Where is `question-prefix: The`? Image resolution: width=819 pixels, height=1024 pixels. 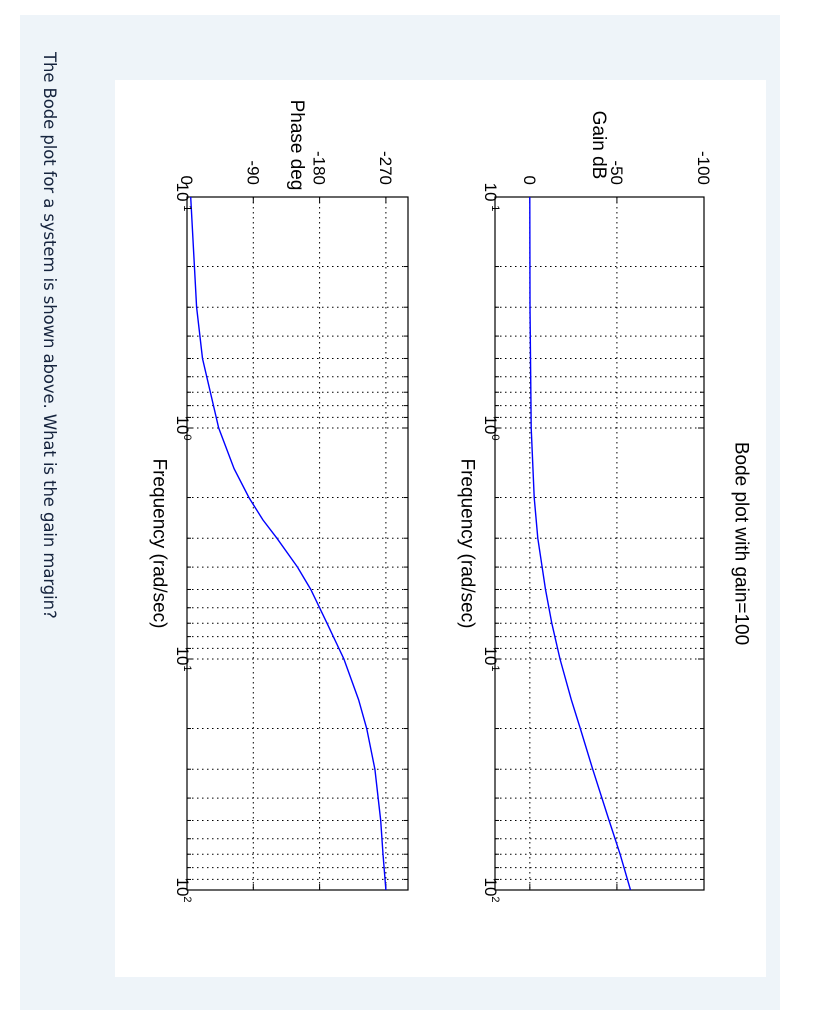 question-prefix: The is located at coordinates (49, 70).